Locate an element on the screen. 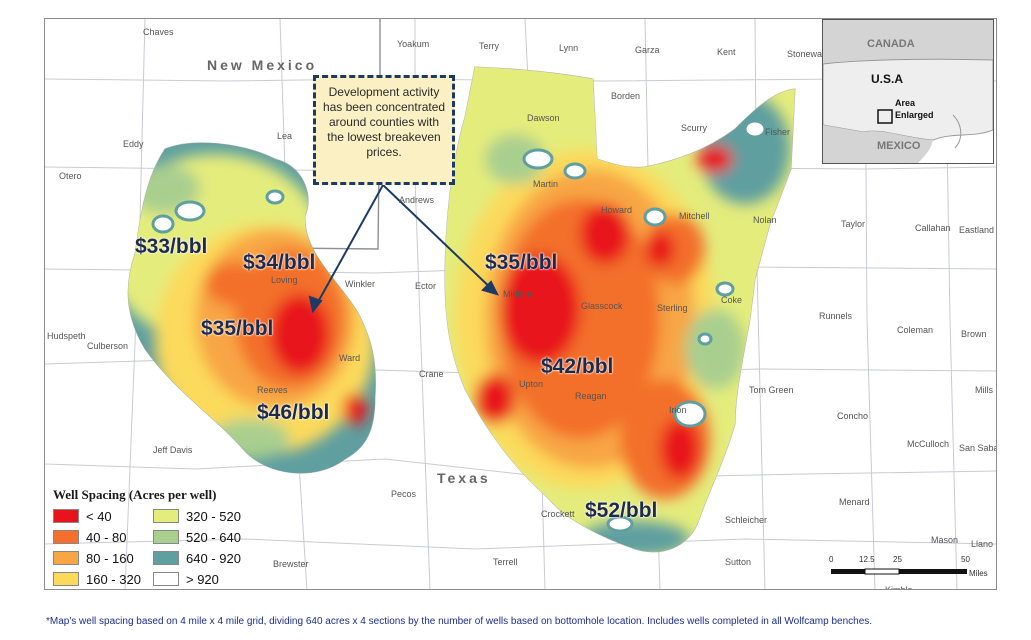  county-label: Lynn is located at coordinates (569, 48).